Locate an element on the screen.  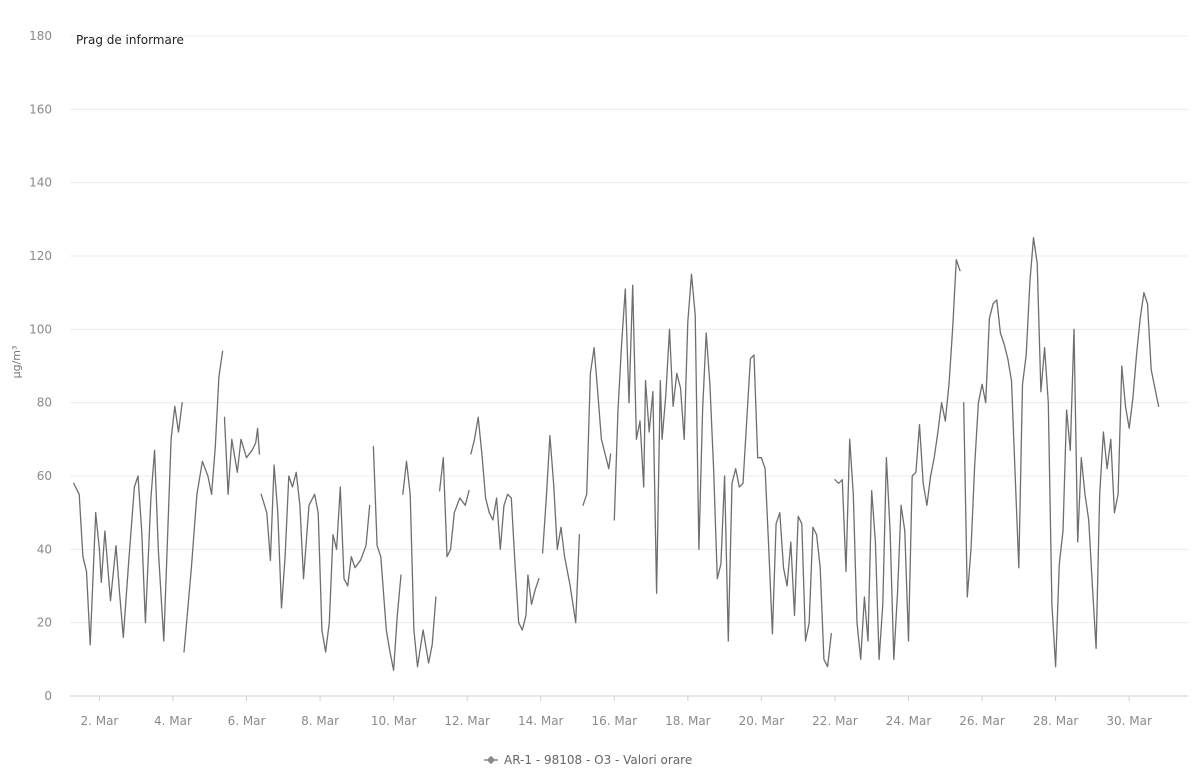
x-tick-label: 10. Mar is located at coordinates (394, 721).